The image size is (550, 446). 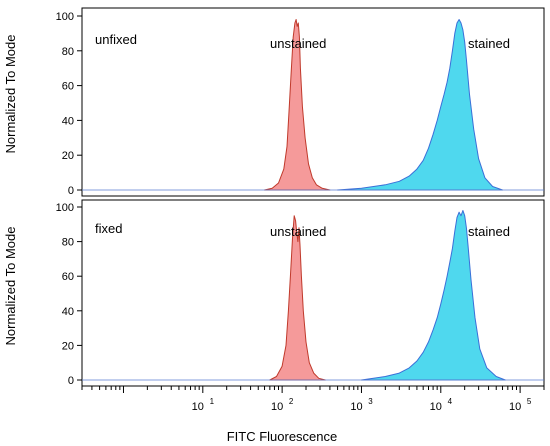 I want to click on y-axis-title-top: Normalized To Mode, so click(x=10, y=94).